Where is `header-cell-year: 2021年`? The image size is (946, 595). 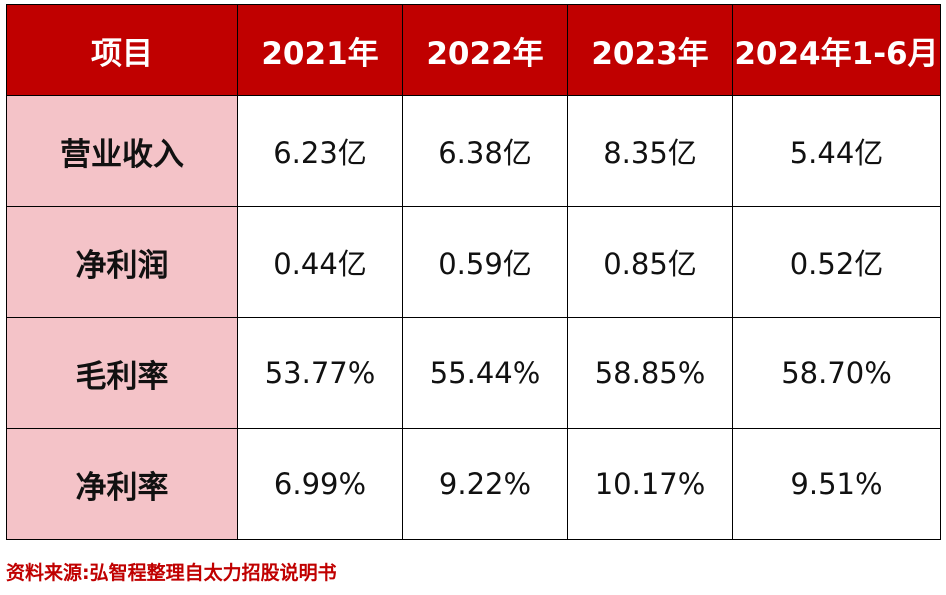
header-cell-year: 2021年 is located at coordinates (320, 50).